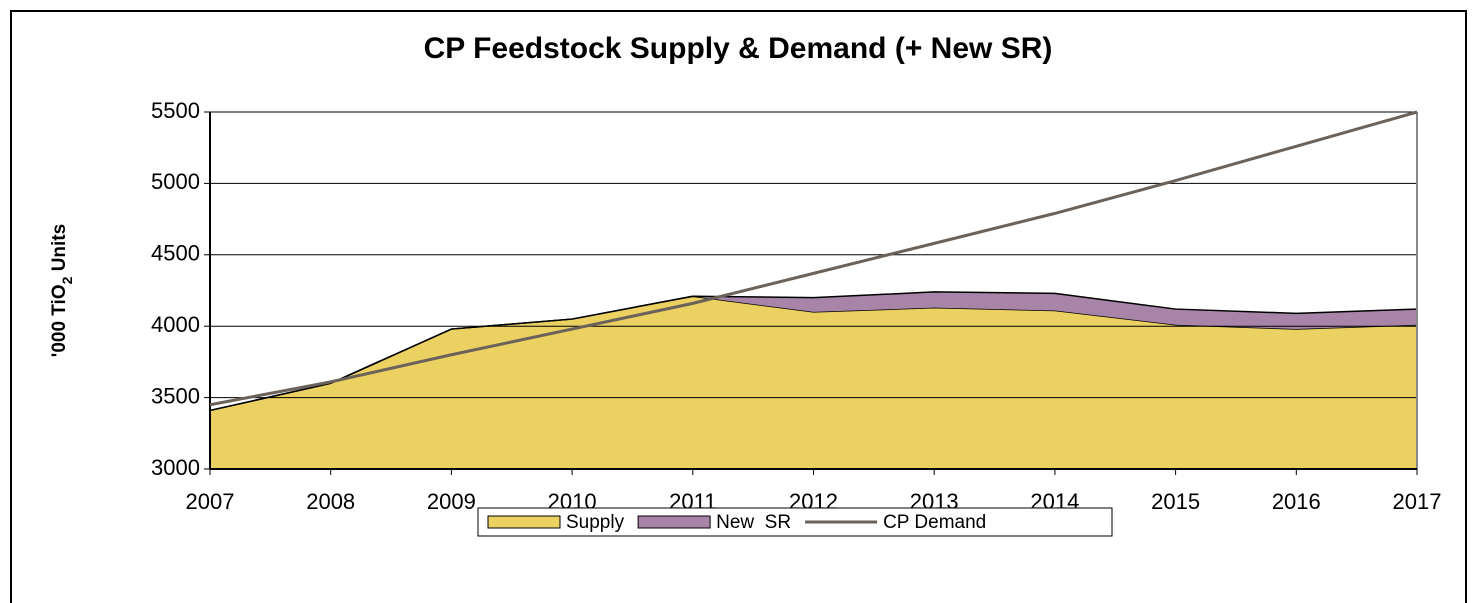 This screenshot has height=603, width=1477. What do you see at coordinates (738, 48) in the screenshot?
I see `chart-title: CP Feedstock Supply & Demand (+ New SR)` at bounding box center [738, 48].